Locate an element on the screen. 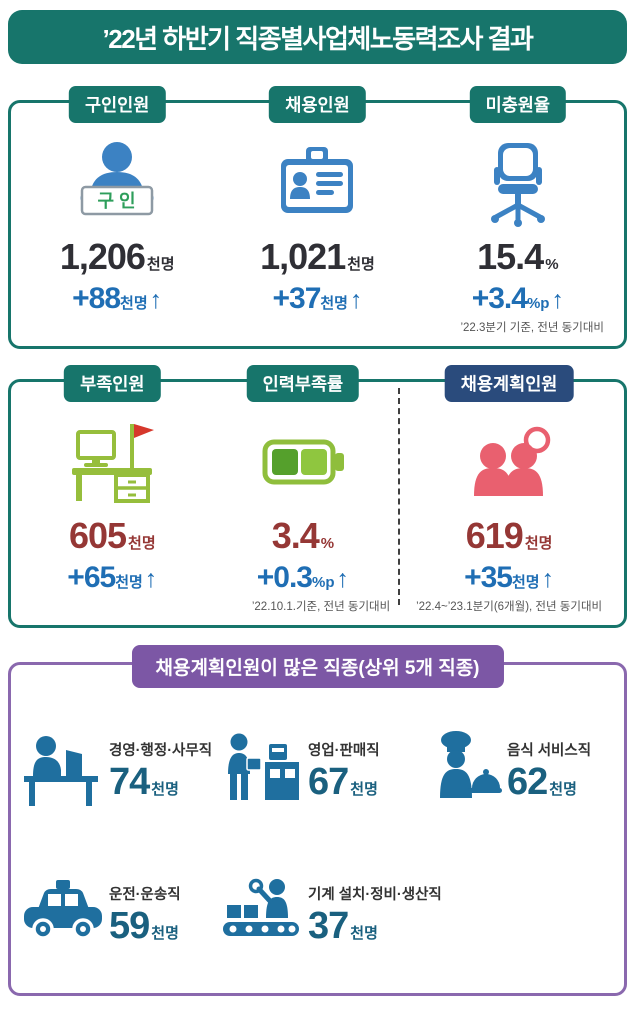 The width and height of the screenshot is (635, 1014). job-value-number: 74 is located at coordinates (129, 781).